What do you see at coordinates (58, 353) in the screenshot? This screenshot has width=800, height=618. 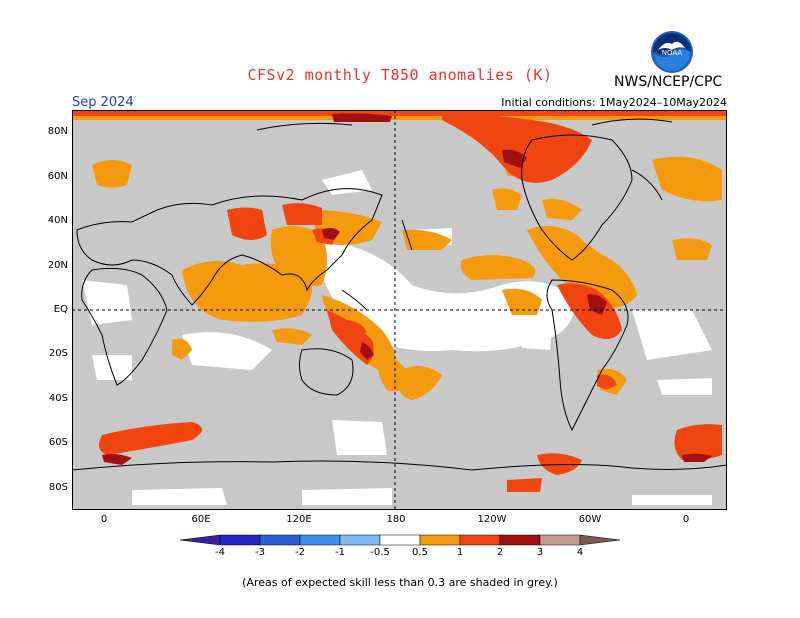 I see `lat-label-20s: 20S` at bounding box center [58, 353].